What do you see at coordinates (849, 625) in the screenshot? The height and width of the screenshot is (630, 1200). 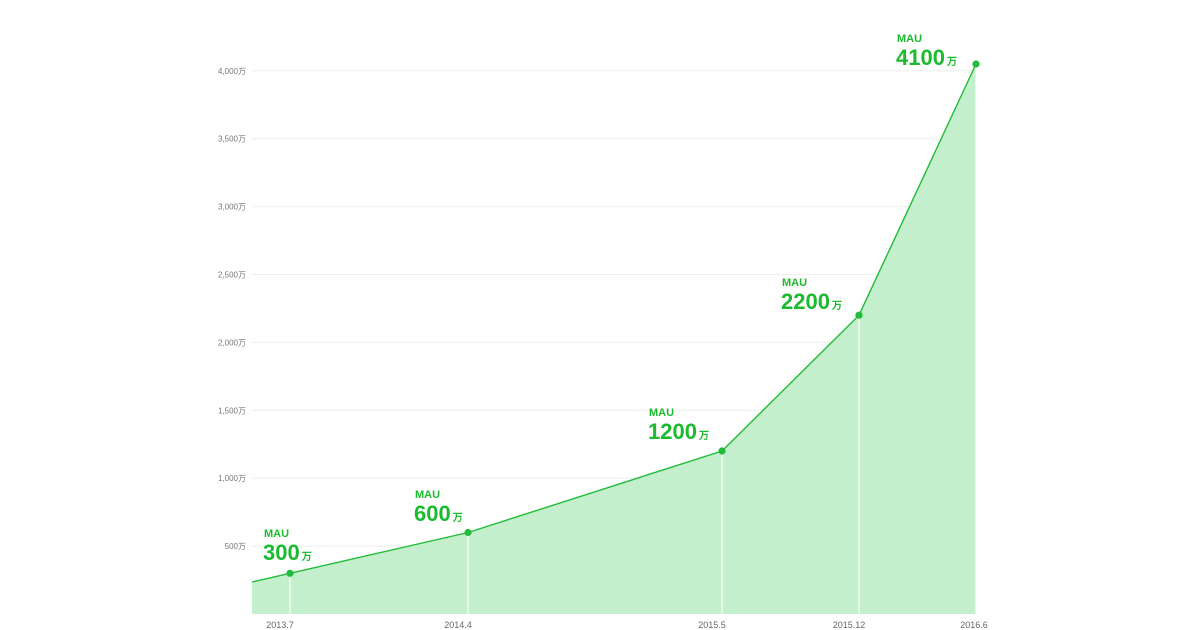 I see `x-tick-label: 2015.12` at bounding box center [849, 625].